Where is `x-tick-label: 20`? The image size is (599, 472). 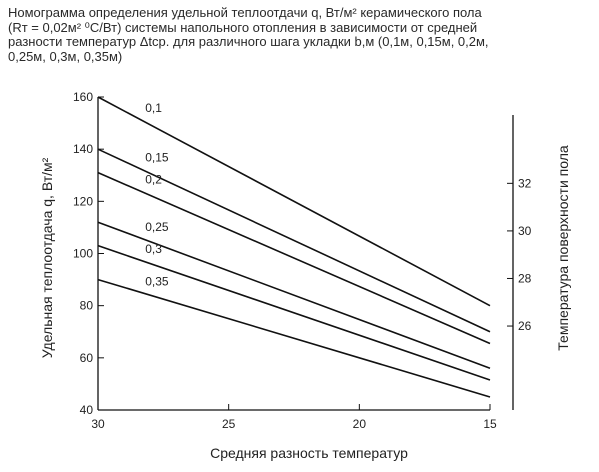 x-tick-label: 20 is located at coordinates (360, 424).